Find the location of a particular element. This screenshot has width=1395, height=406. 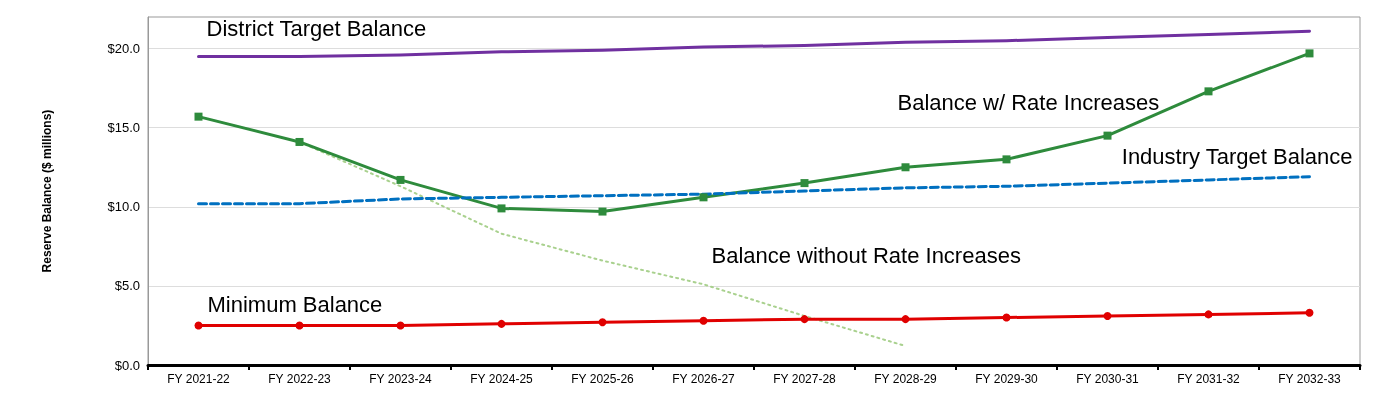

x-tick-label: FY 2028-29 is located at coordinates (906, 379).